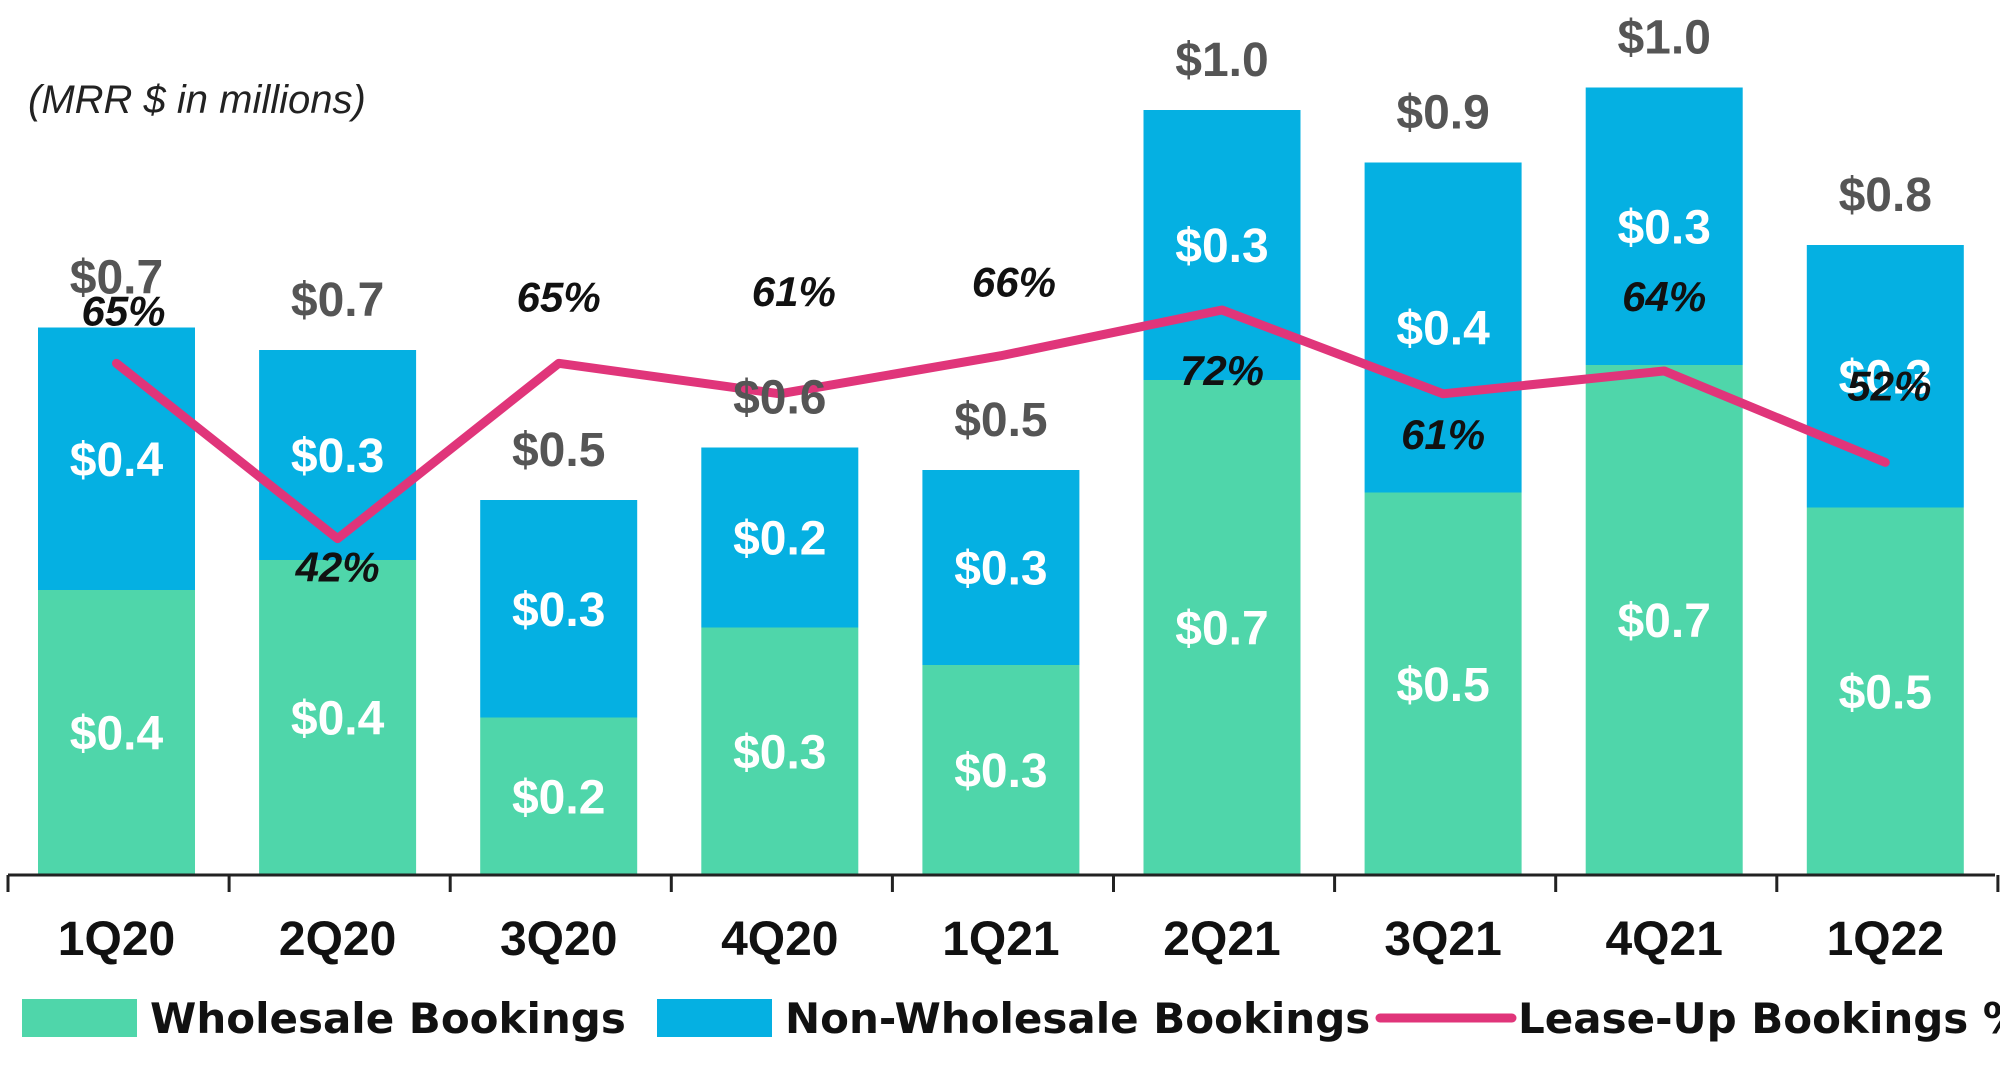  I want to click on label-wholesale-1Q22: $0.5, so click(1885, 692).